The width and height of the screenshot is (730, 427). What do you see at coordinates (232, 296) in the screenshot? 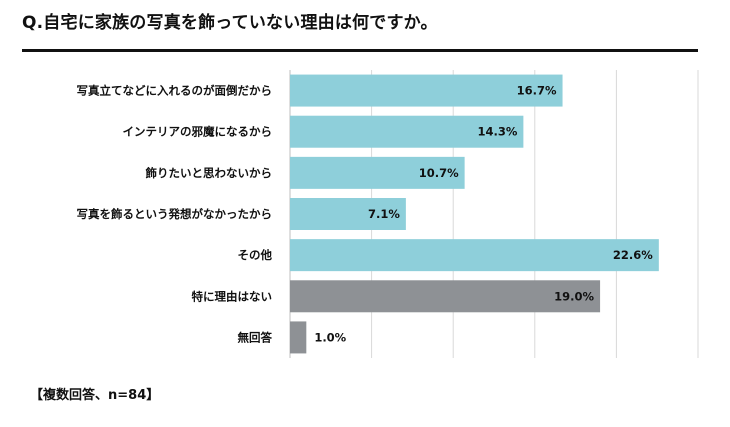
I see `category-label: 特に理由はない` at bounding box center [232, 296].